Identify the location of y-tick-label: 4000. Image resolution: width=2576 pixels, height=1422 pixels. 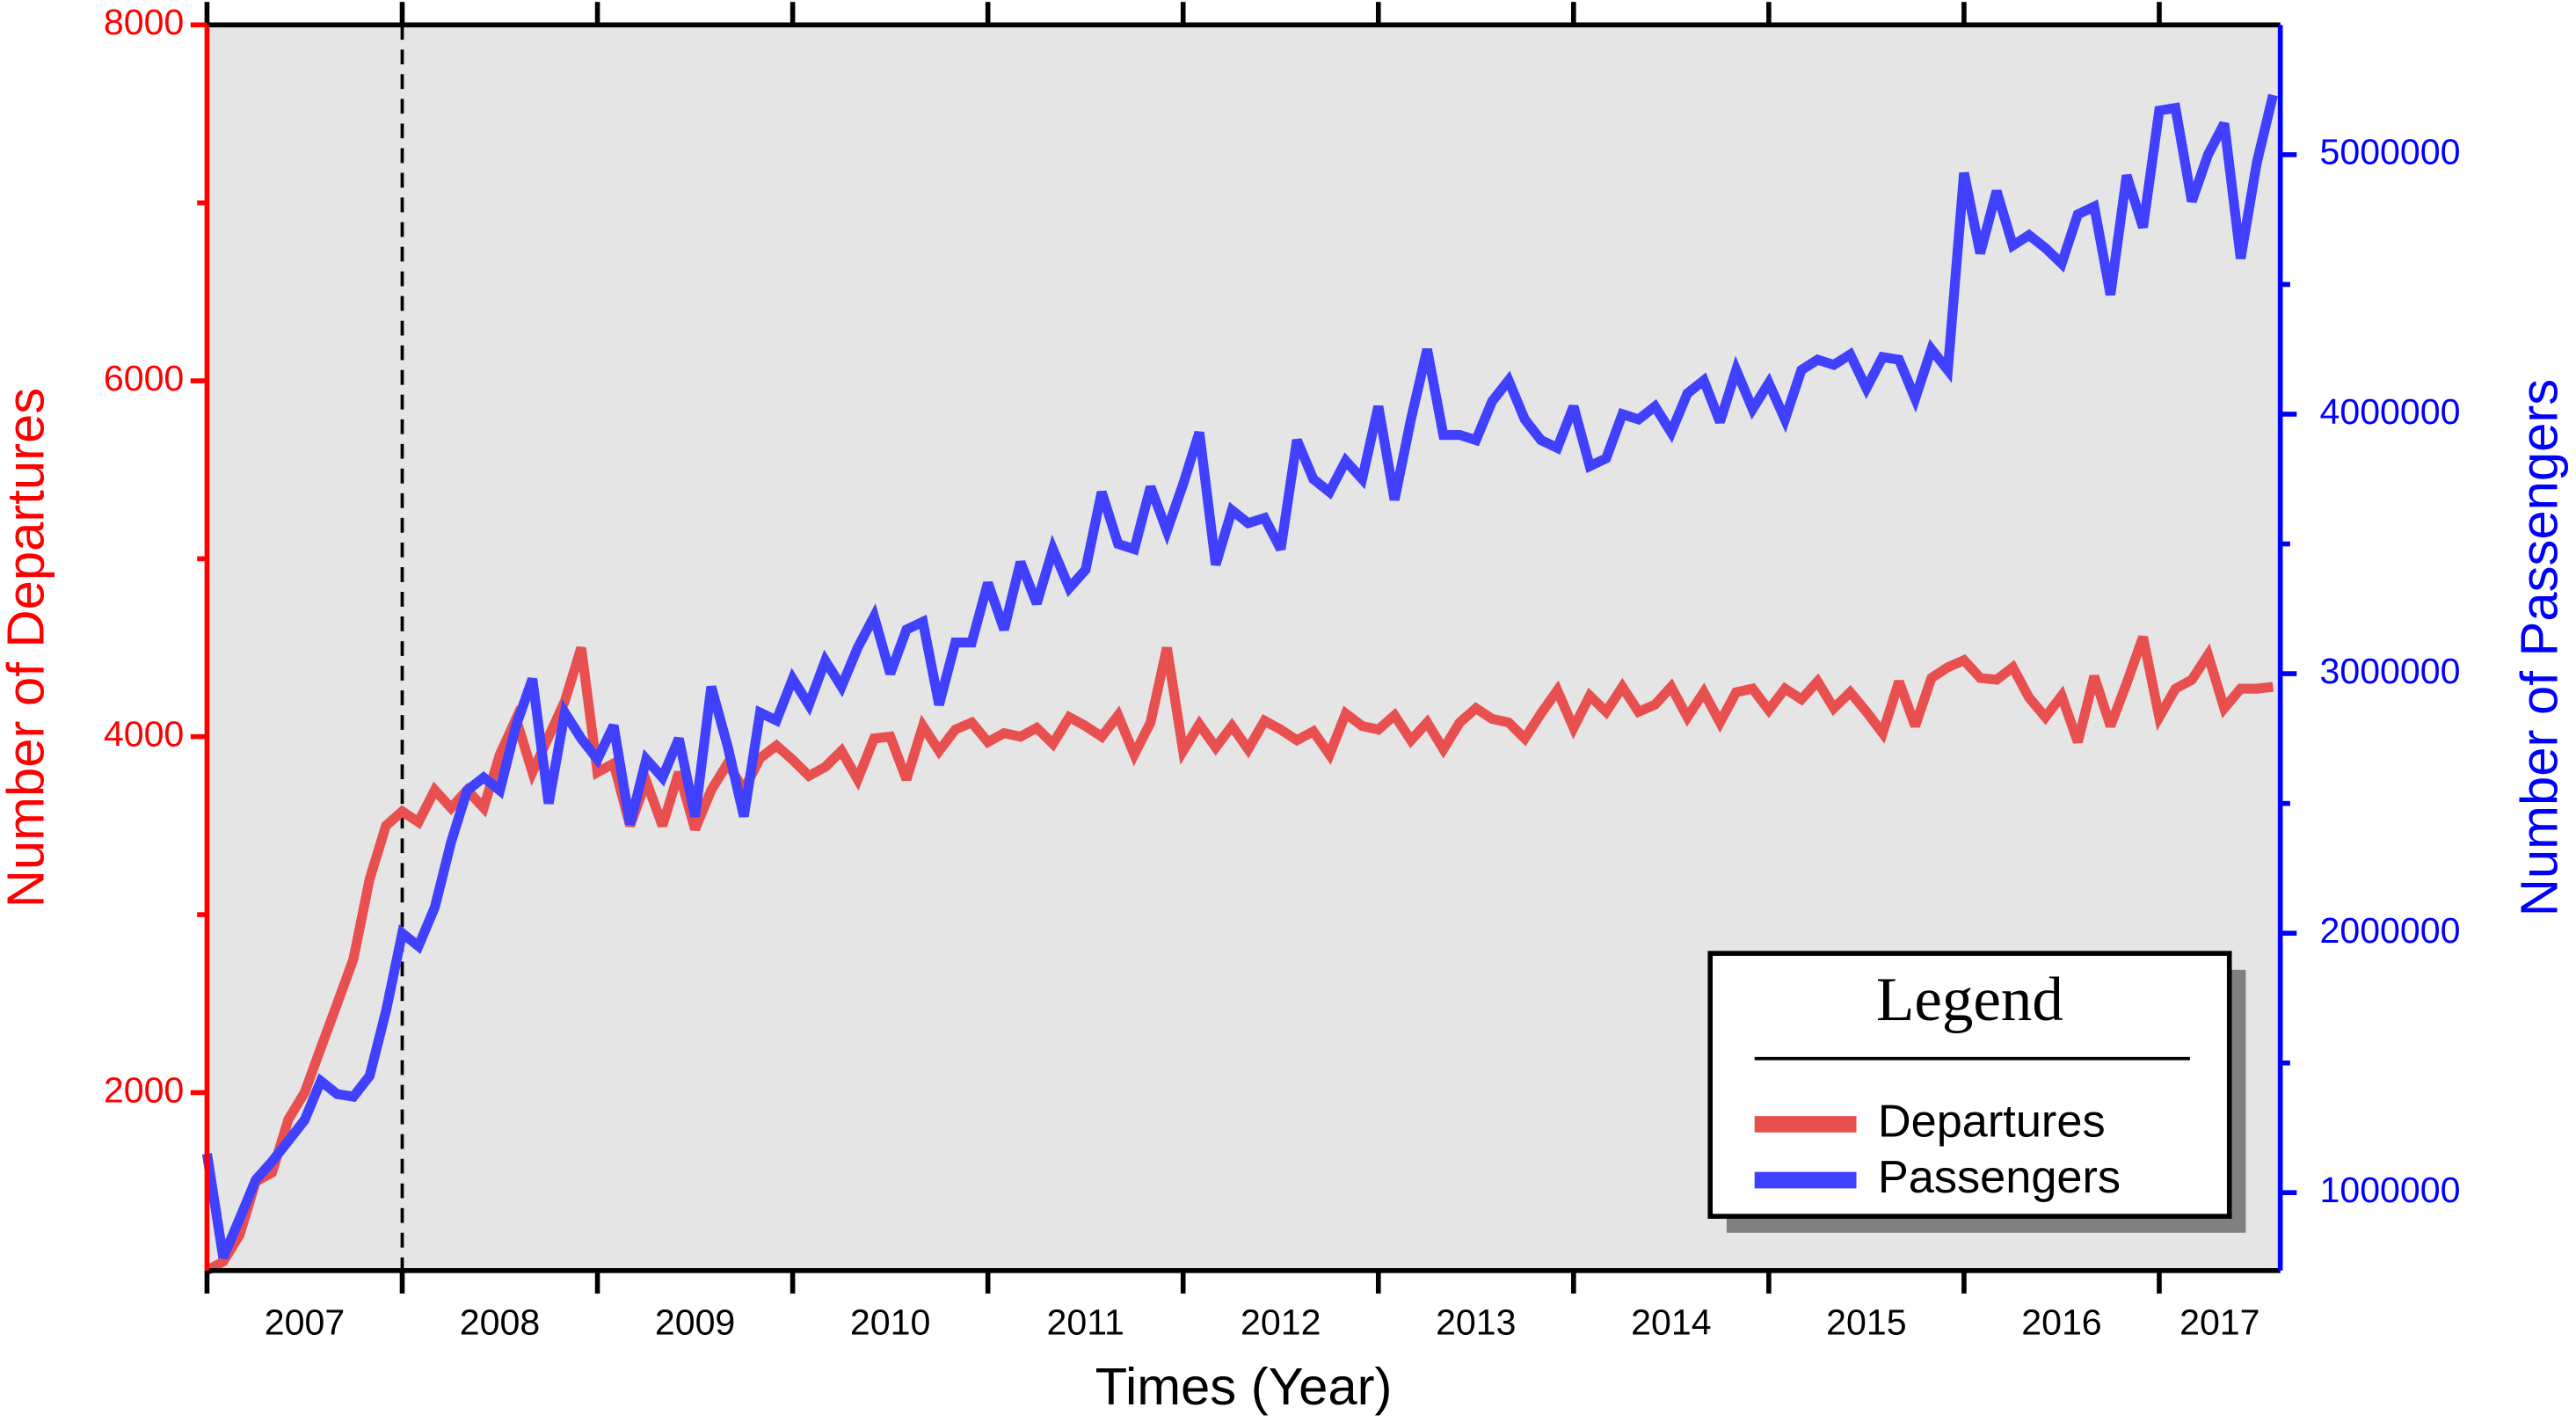
(144, 734).